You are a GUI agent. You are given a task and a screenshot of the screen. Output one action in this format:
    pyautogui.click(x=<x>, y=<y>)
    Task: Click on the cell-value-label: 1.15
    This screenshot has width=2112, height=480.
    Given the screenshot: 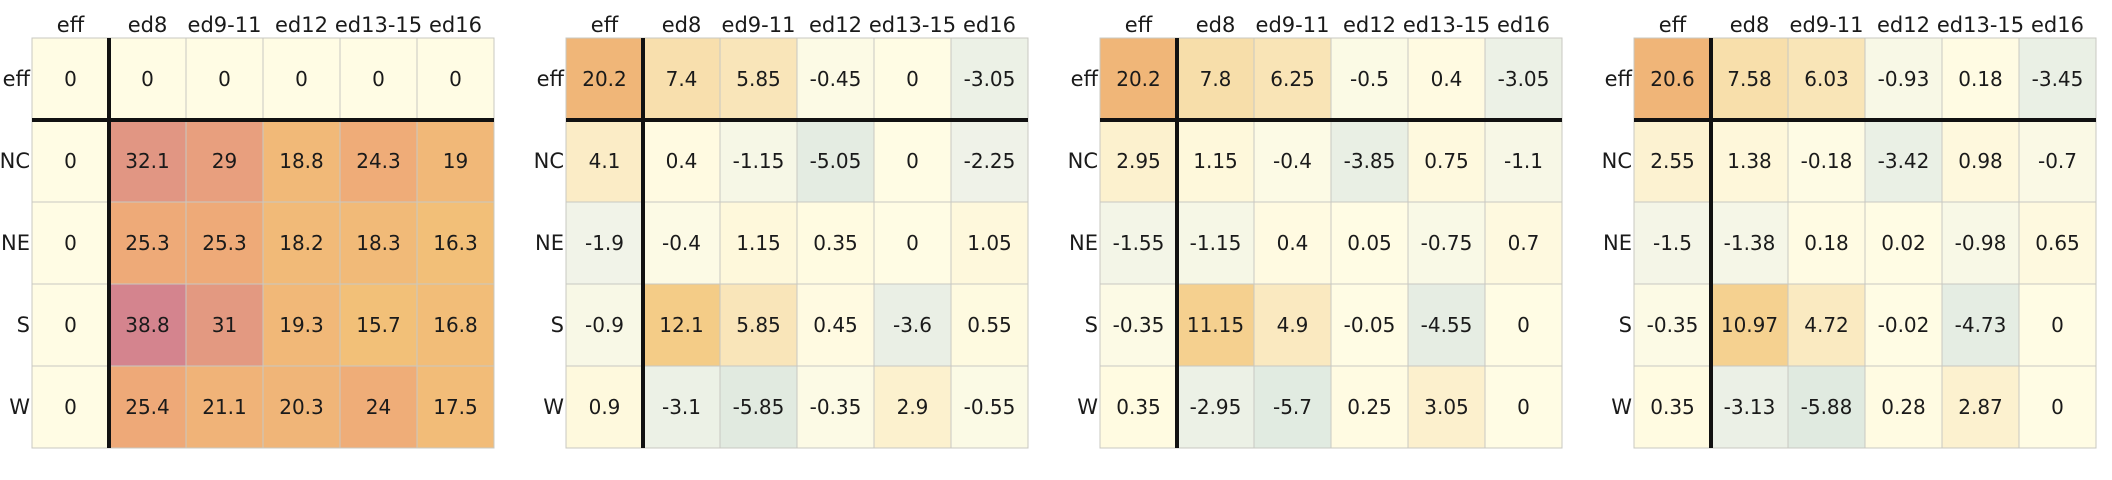 What is the action you would take?
    pyautogui.click(x=1215, y=161)
    